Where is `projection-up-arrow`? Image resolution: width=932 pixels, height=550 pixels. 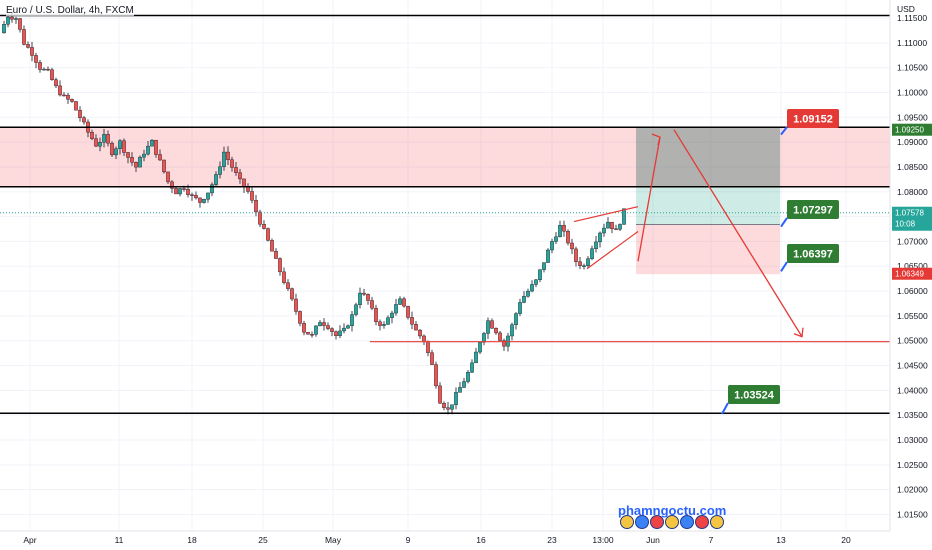
projection-up-arrow is located at coordinates (649, 199).